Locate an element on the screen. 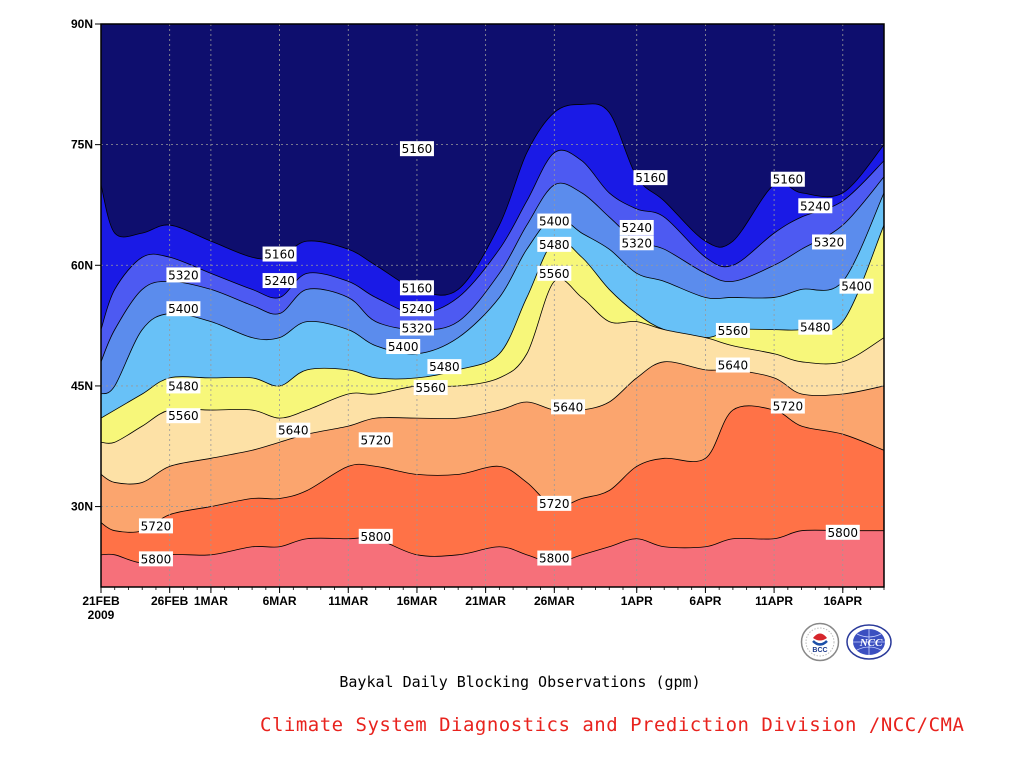 This screenshot has height=768, width=1024. contour-label: 5640 is located at coordinates (293, 430).